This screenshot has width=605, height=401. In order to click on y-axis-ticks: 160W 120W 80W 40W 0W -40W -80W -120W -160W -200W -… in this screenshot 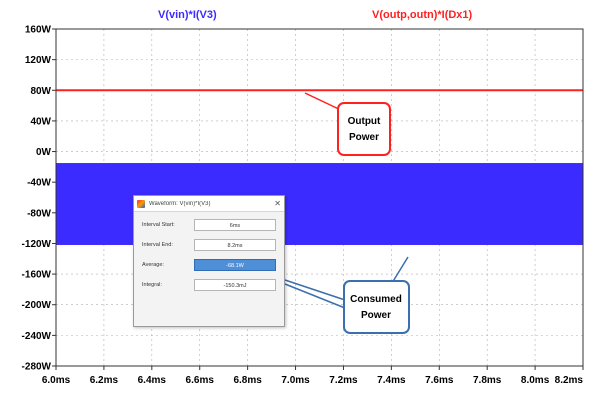, I will do `click(39, 199)`.